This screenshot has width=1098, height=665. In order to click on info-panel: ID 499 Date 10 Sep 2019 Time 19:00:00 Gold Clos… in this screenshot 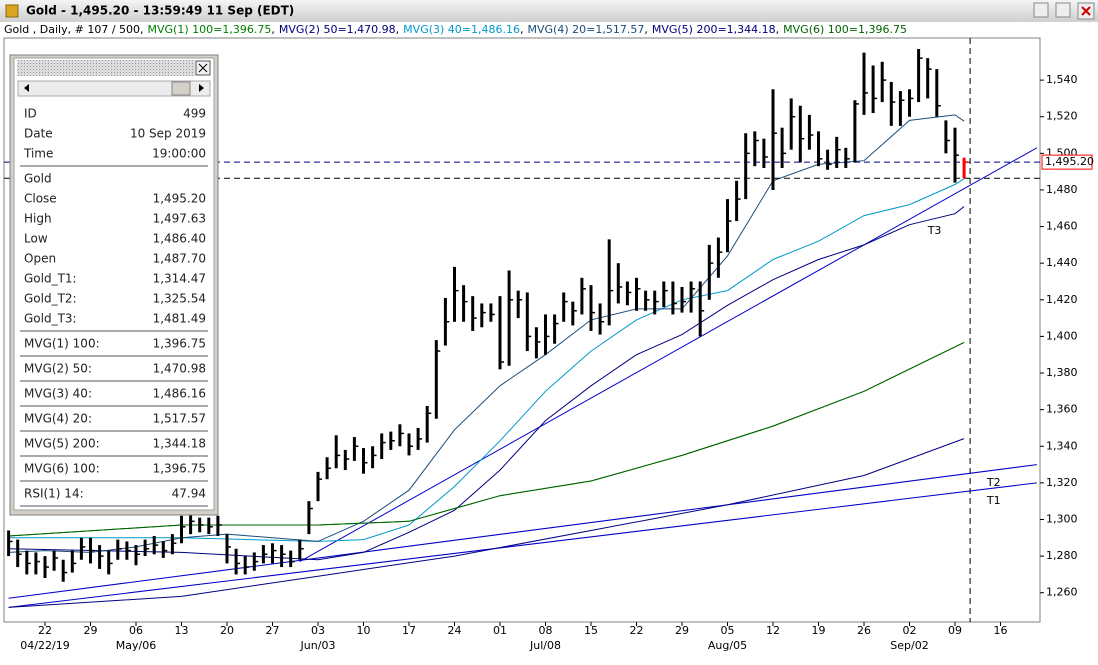, I will do `click(114, 285)`.